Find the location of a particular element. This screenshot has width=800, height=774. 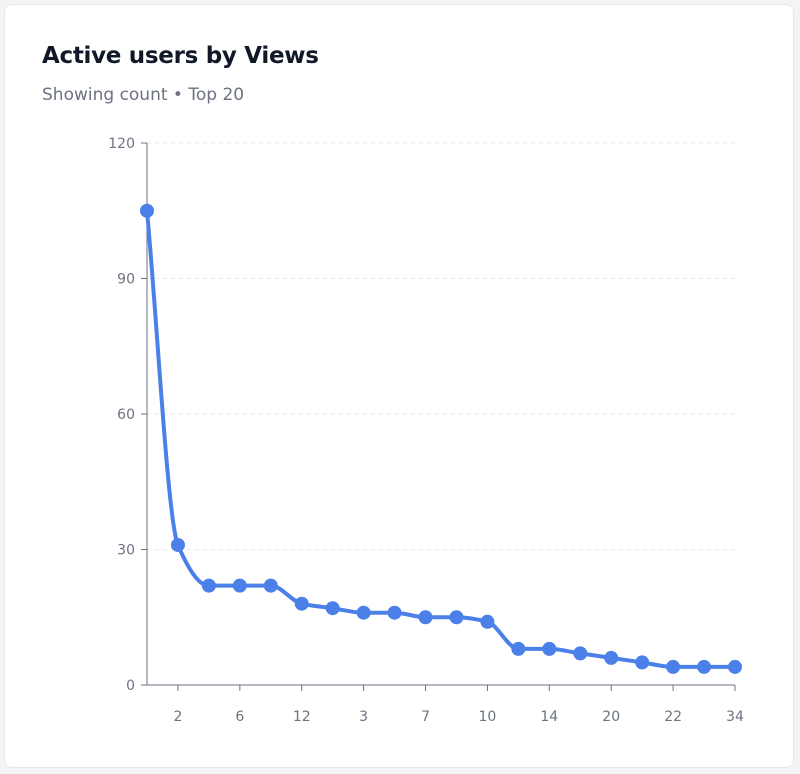

chart-title: Active users by Views is located at coordinates (180, 56).